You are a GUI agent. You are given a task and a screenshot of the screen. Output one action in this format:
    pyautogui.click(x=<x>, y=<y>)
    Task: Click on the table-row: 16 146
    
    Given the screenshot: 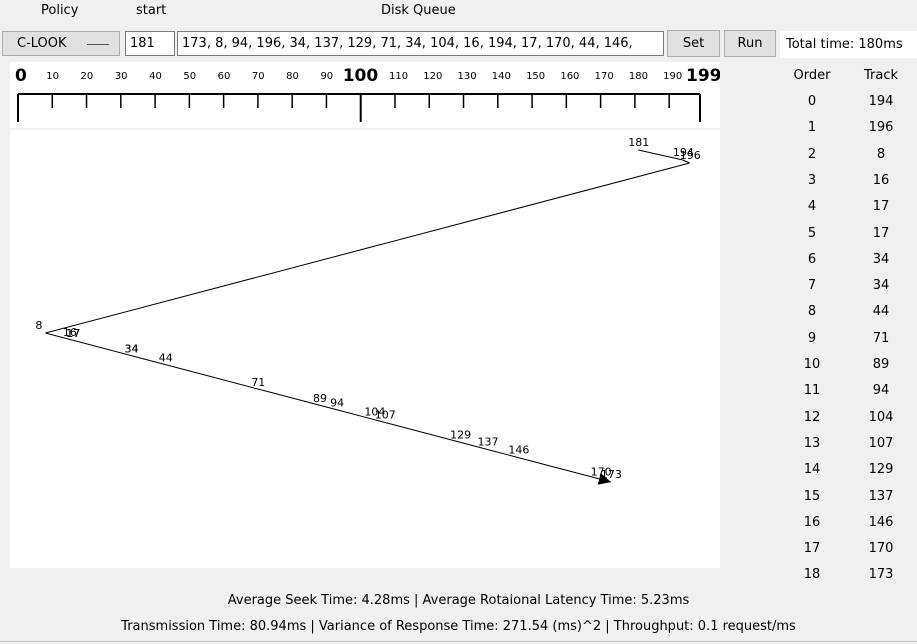 What is the action you would take?
    pyautogui.click(x=848, y=523)
    